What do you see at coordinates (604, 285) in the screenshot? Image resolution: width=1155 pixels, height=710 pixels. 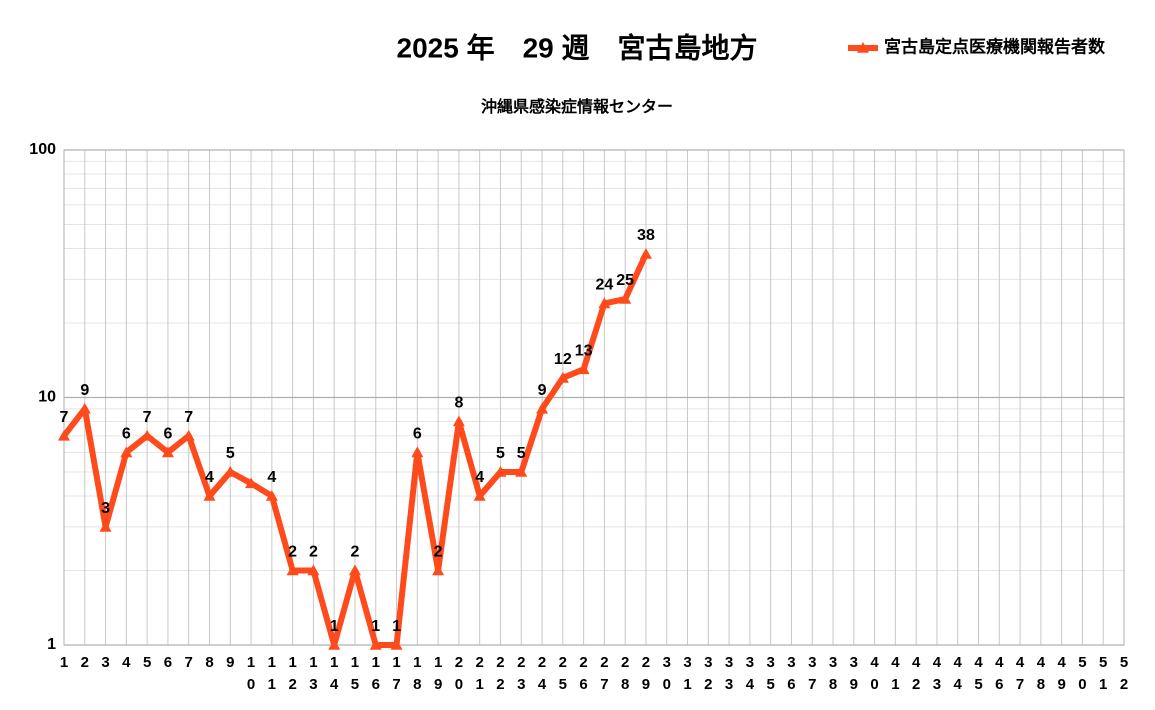 I see `data-label: 24` at bounding box center [604, 285].